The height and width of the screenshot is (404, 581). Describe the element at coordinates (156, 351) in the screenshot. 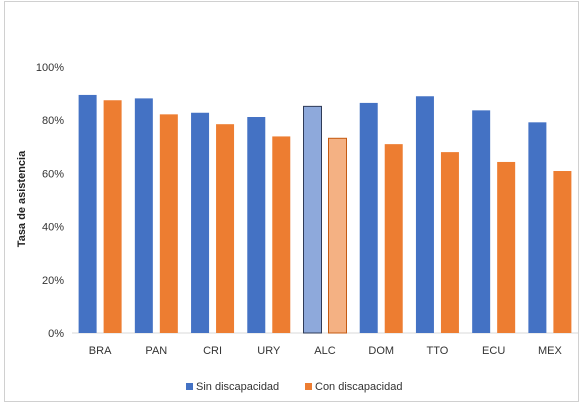

I see `x-tick-label: PAN` at that location.